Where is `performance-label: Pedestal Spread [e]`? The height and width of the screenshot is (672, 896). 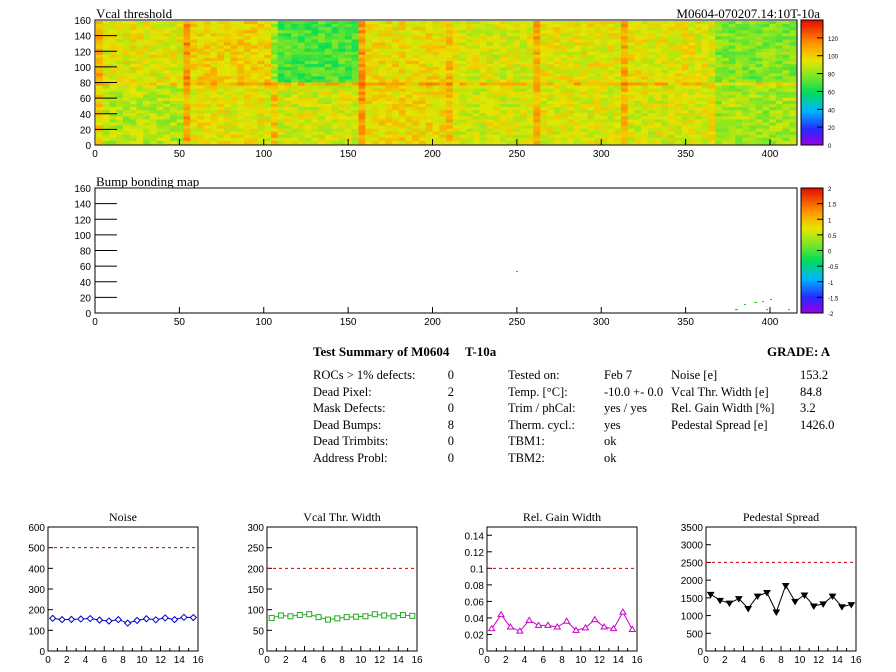 performance-label: Pedestal Spread [e] is located at coordinates (719, 424).